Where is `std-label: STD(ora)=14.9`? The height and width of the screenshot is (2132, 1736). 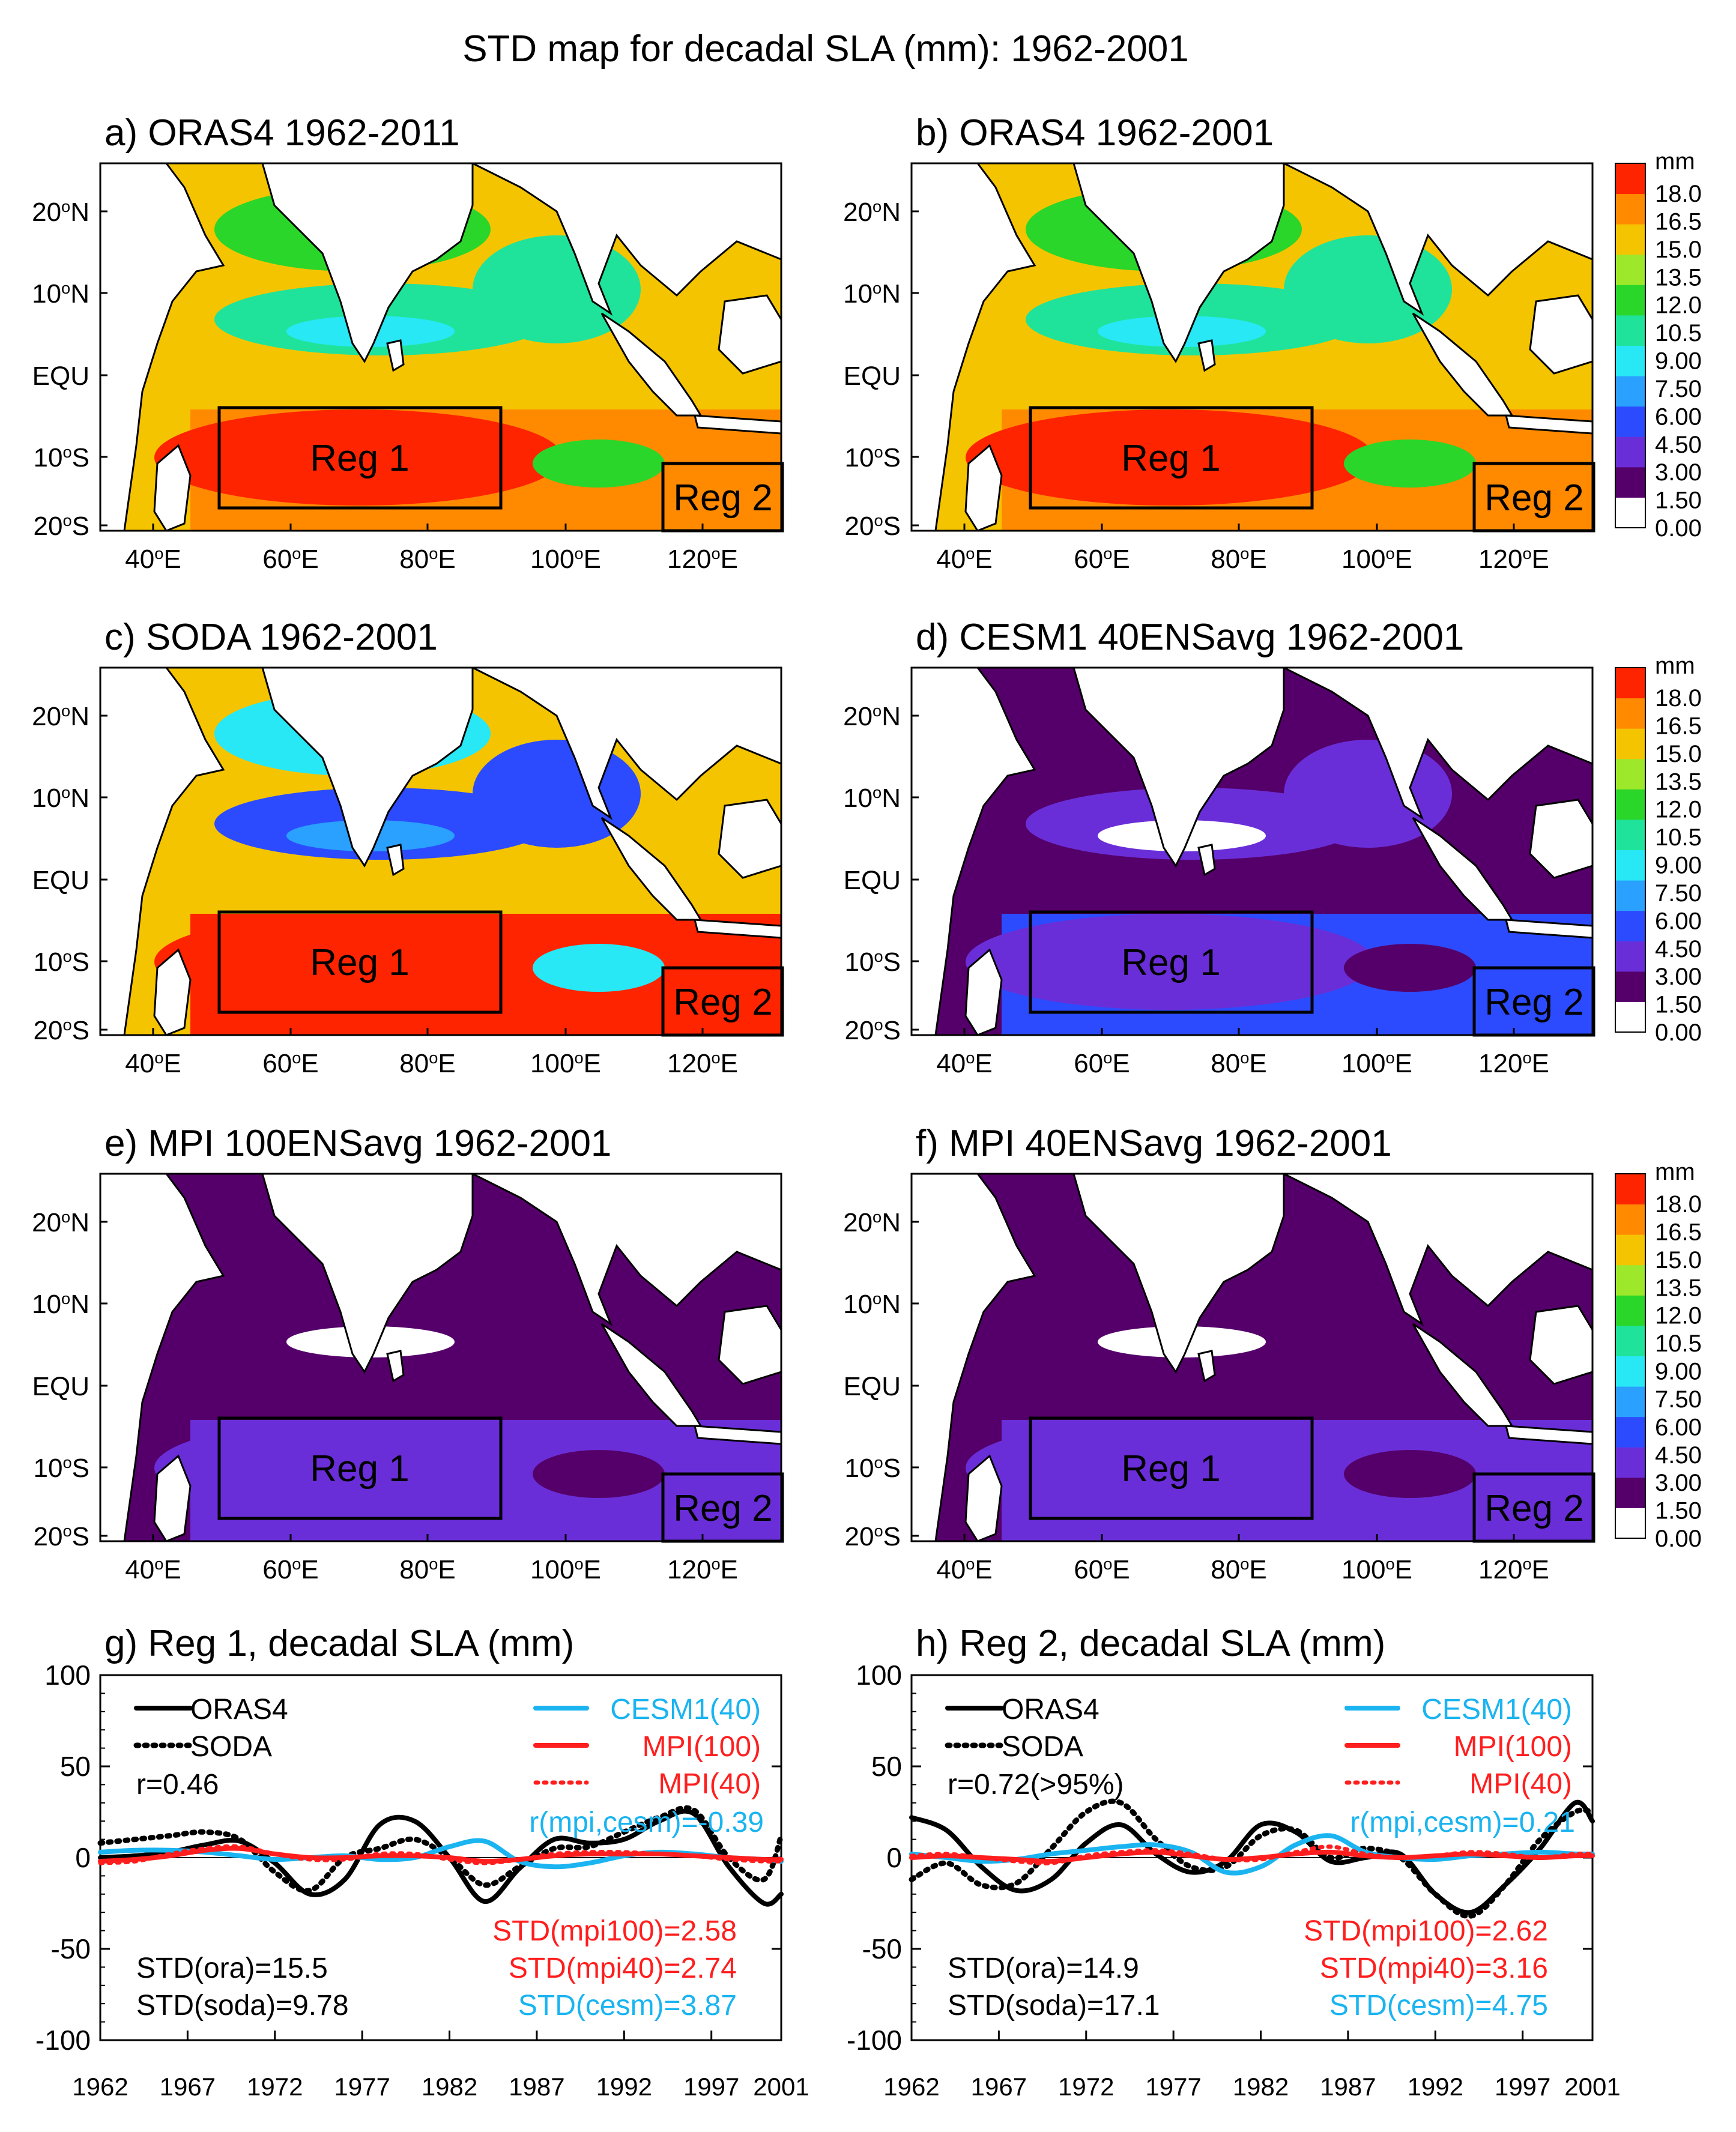 std-label: STD(ora)=14.9 is located at coordinates (1043, 1968).